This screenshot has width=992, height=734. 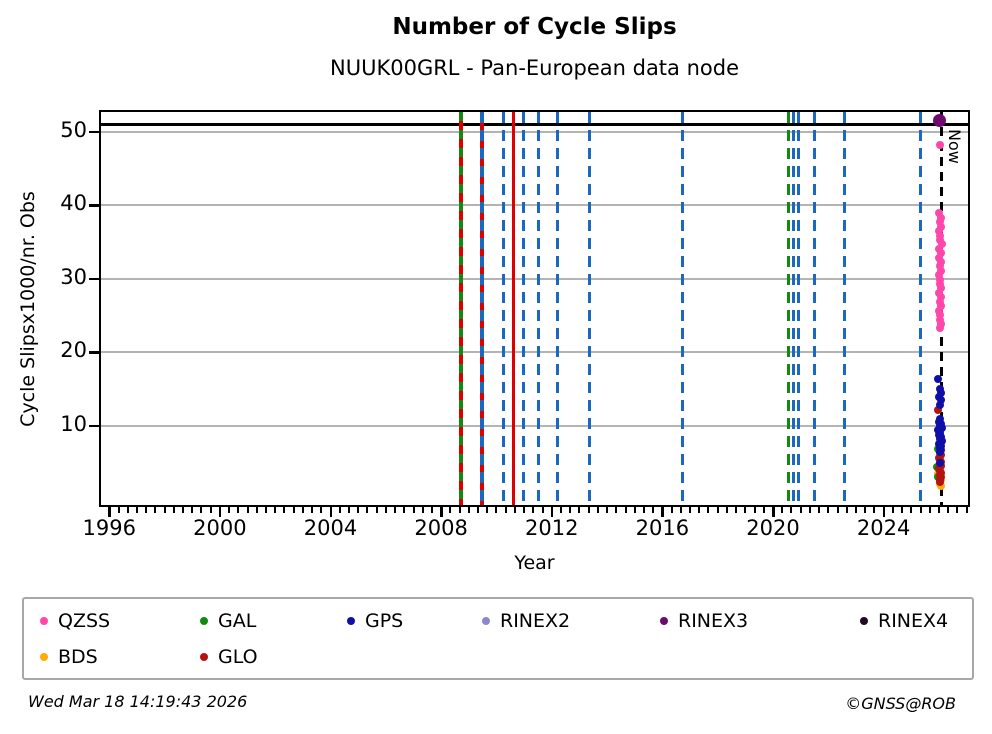 I want to click on gps-marker-icon, so click(x=351, y=621).